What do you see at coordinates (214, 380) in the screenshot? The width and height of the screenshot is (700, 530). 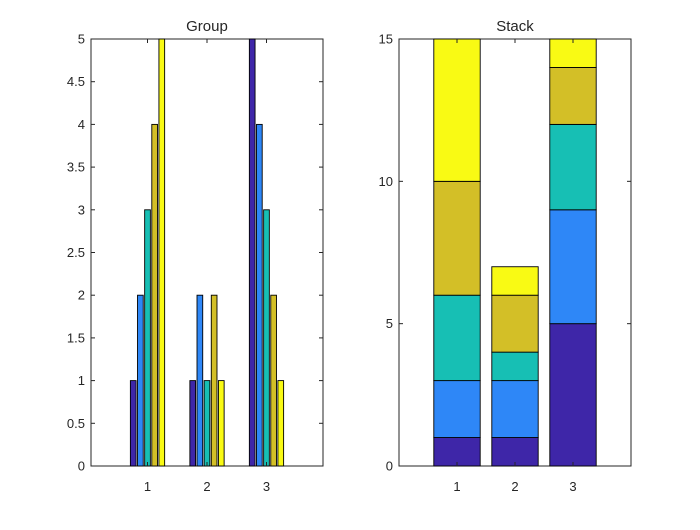 I see `group-bar-cat2-s4` at bounding box center [214, 380].